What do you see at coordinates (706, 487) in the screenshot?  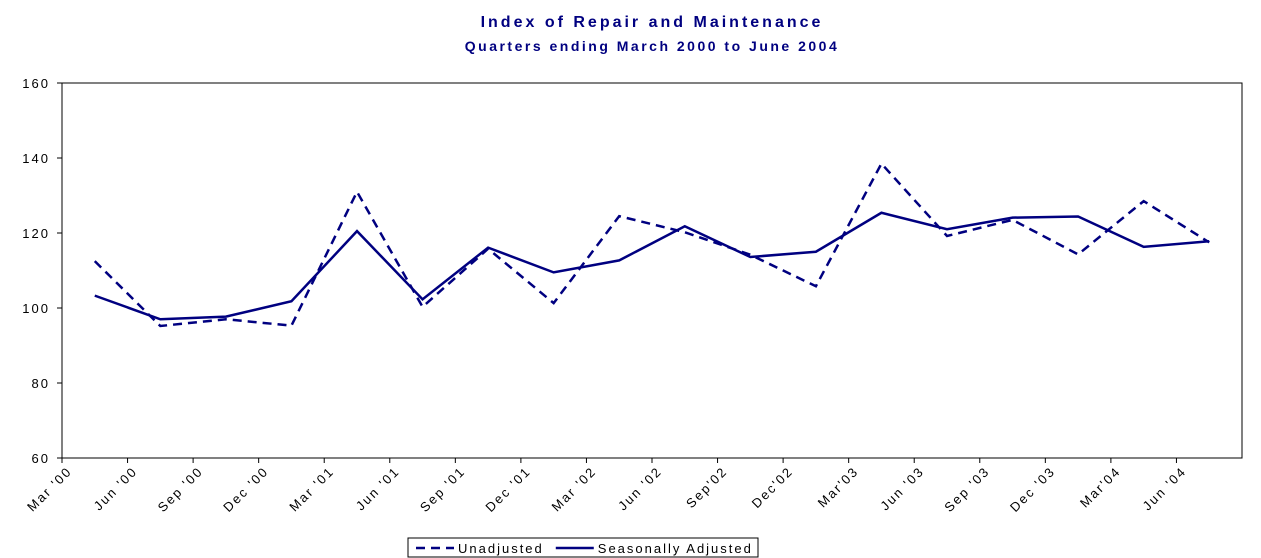 I see `x-tick-label: Sep'02` at bounding box center [706, 487].